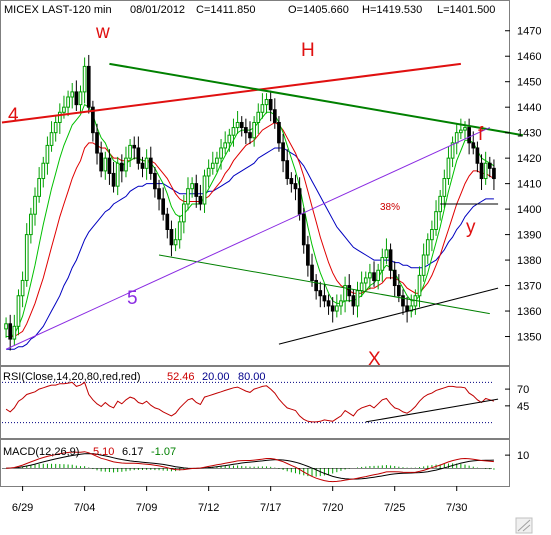 The image size is (551, 535). Describe the element at coordinates (529, 134) in the screenshot. I see `price-tick-label: 1430` at that location.